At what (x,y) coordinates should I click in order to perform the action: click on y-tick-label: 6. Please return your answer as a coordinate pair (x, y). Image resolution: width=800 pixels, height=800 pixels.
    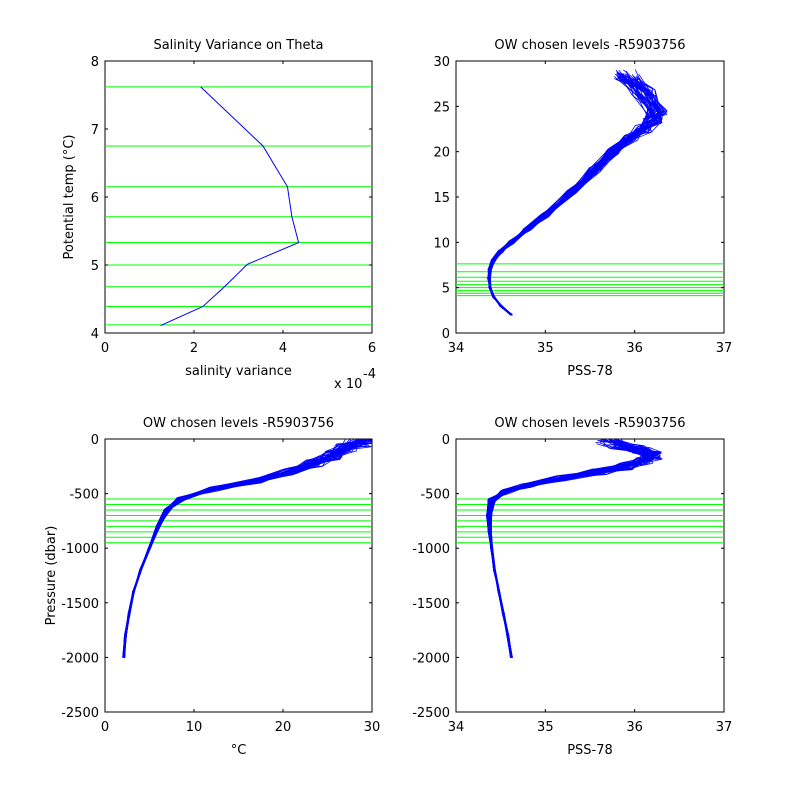
    Looking at the image, I should click on (95, 198).